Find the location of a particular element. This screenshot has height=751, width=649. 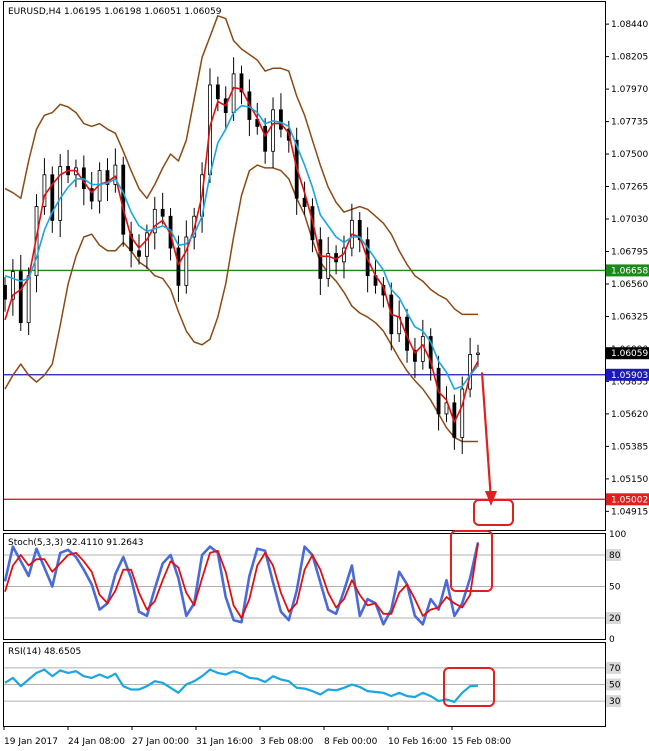

price-tick-label: 1.06795 is located at coordinates (629, 252).